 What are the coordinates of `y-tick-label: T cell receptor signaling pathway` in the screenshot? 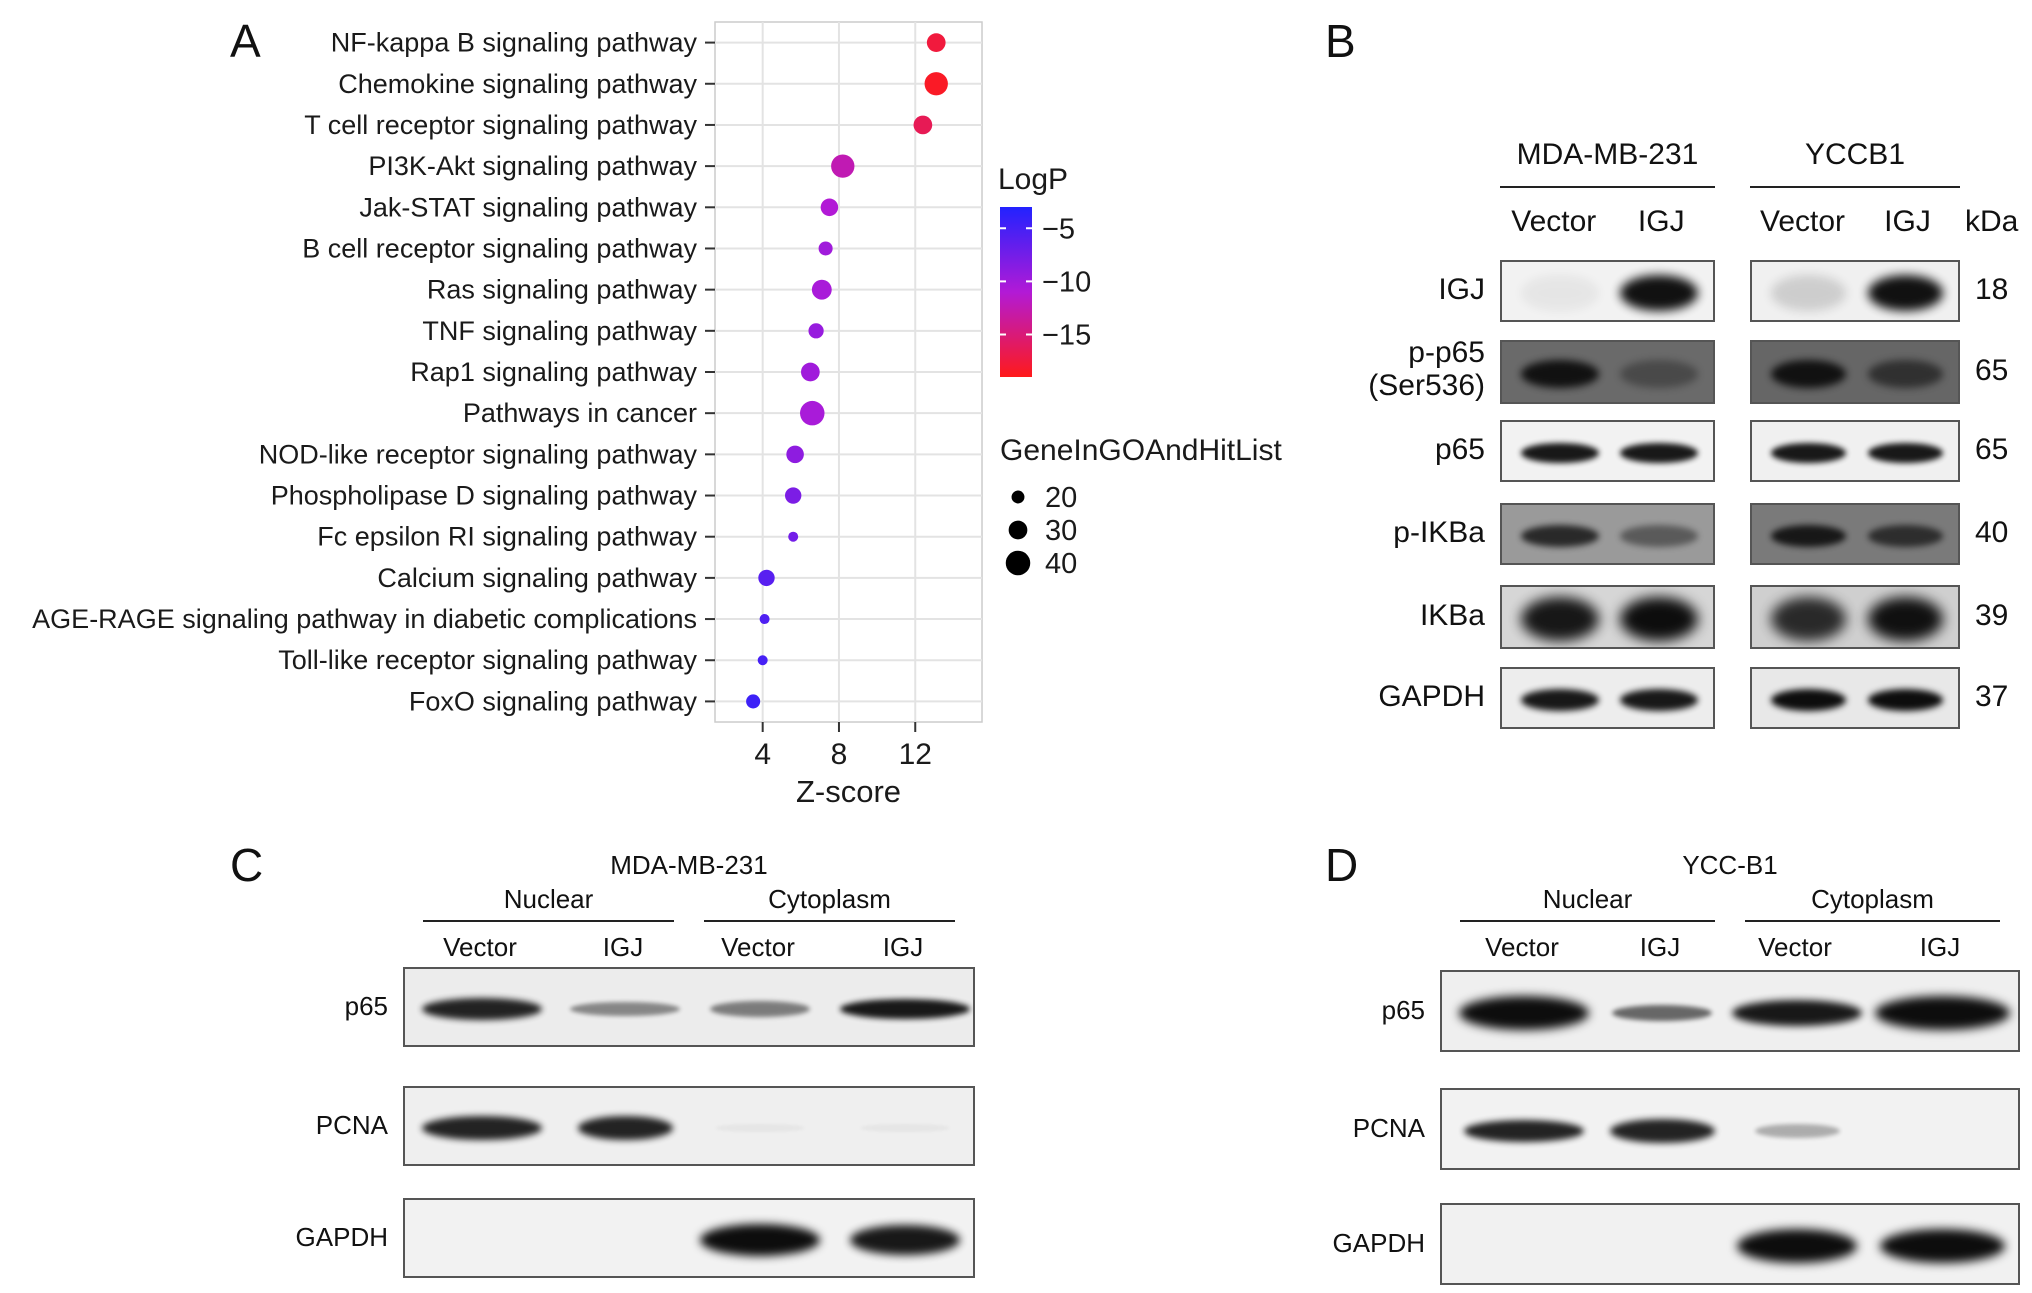 It's located at (500, 125).